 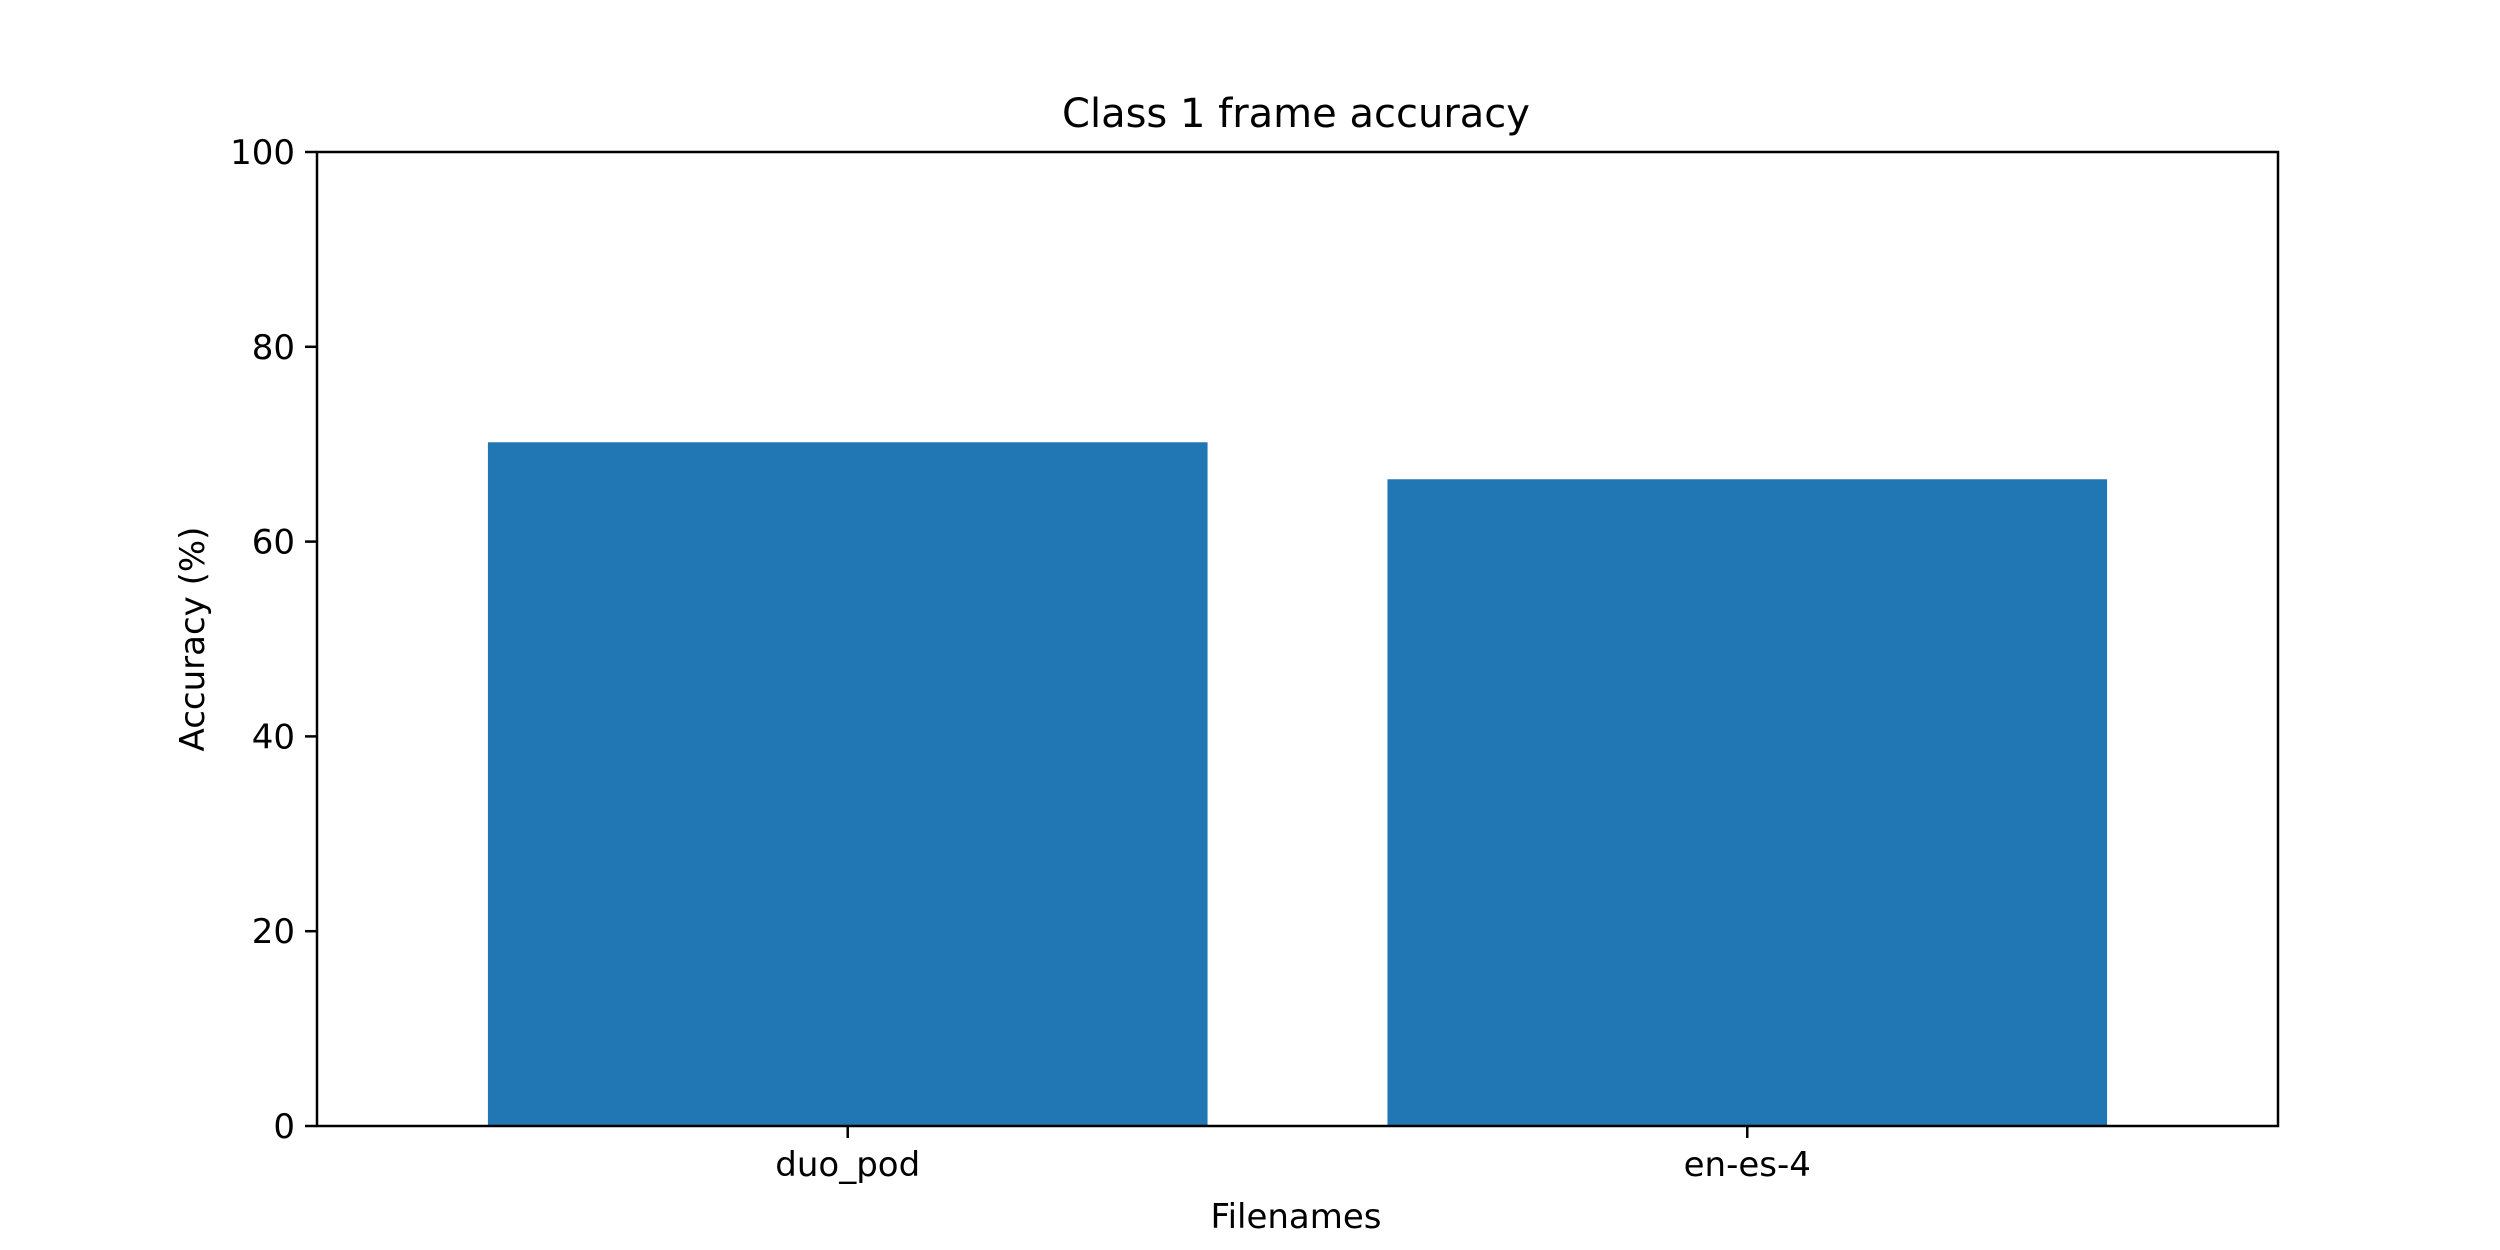 What do you see at coordinates (1296, 114) in the screenshot?
I see `chart-title: Class 1 frame accuracy` at bounding box center [1296, 114].